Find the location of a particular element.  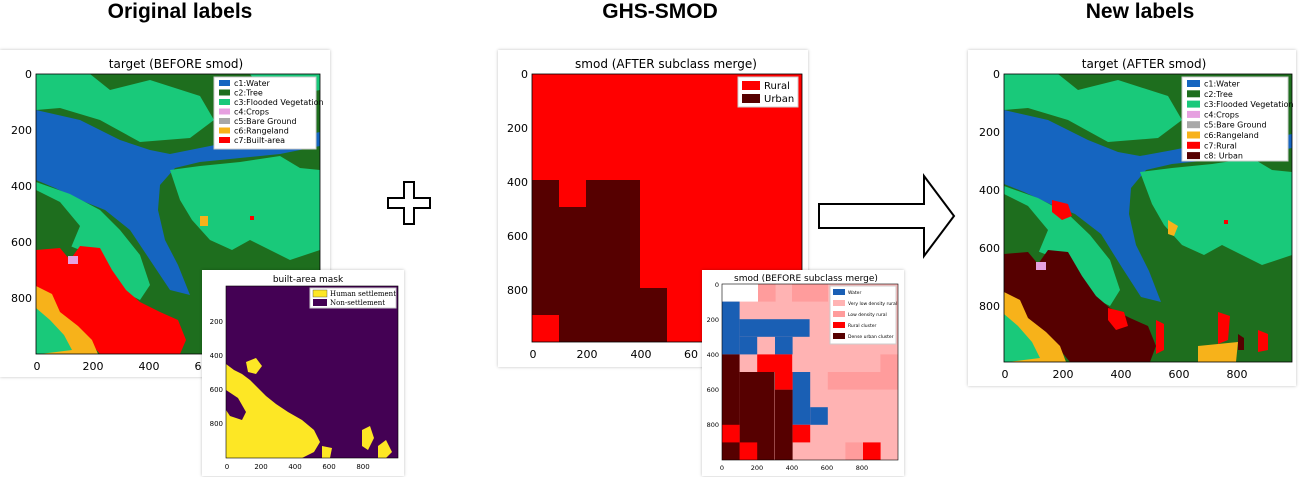

smod-before-map is located at coordinates (810, 372).